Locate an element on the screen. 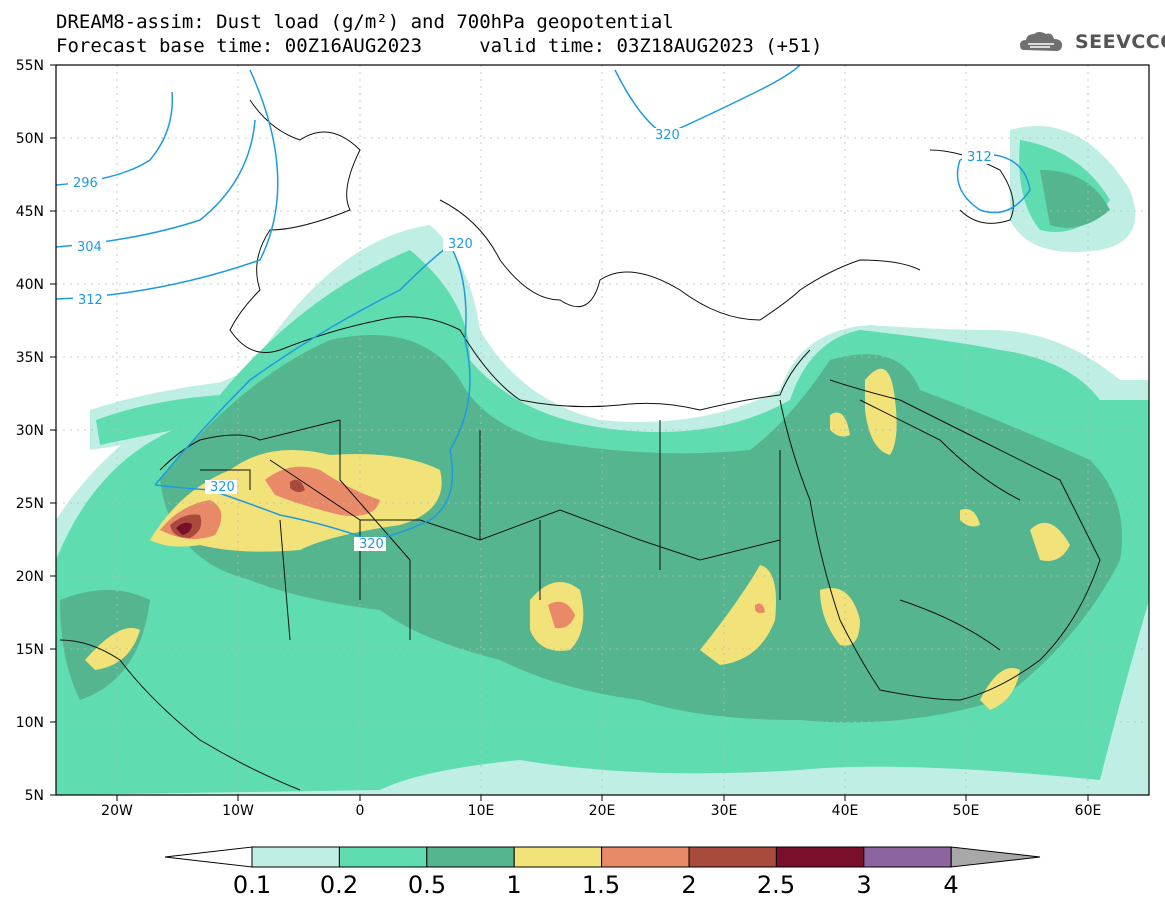 Image resolution: width=1165 pixels, height=907 pixels. longitude-axis: 20W 10W 0 10E 20E 30E 40E 50E 60E is located at coordinates (601, 811).